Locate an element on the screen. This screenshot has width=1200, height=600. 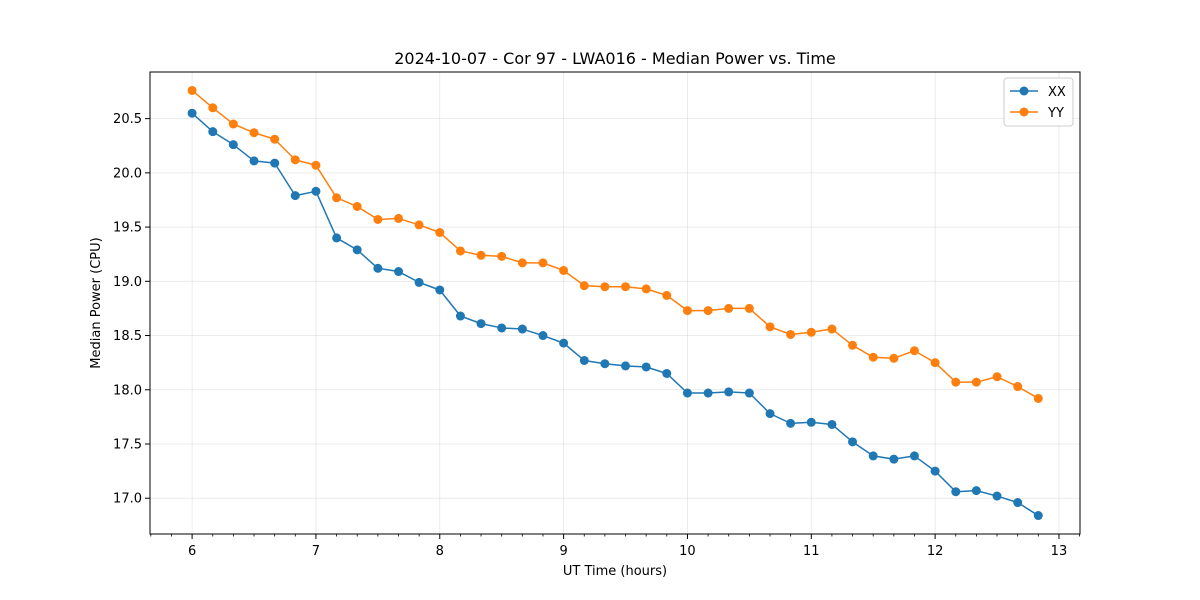
y-tick-label: 20.0 is located at coordinates (127, 173).